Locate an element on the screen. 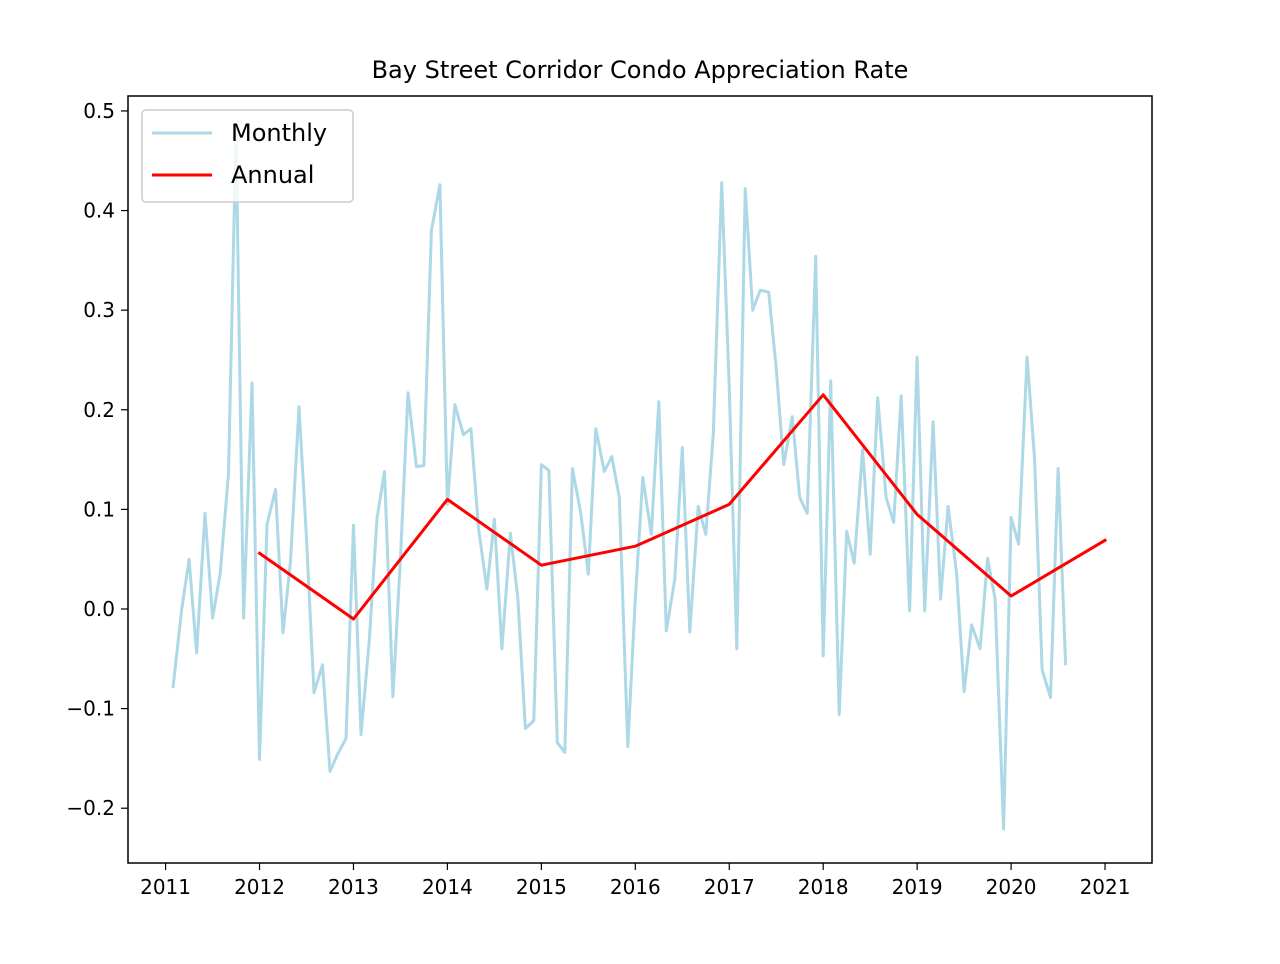 This screenshot has width=1280, height=964. x-tick-label: 2011 is located at coordinates (165, 887).